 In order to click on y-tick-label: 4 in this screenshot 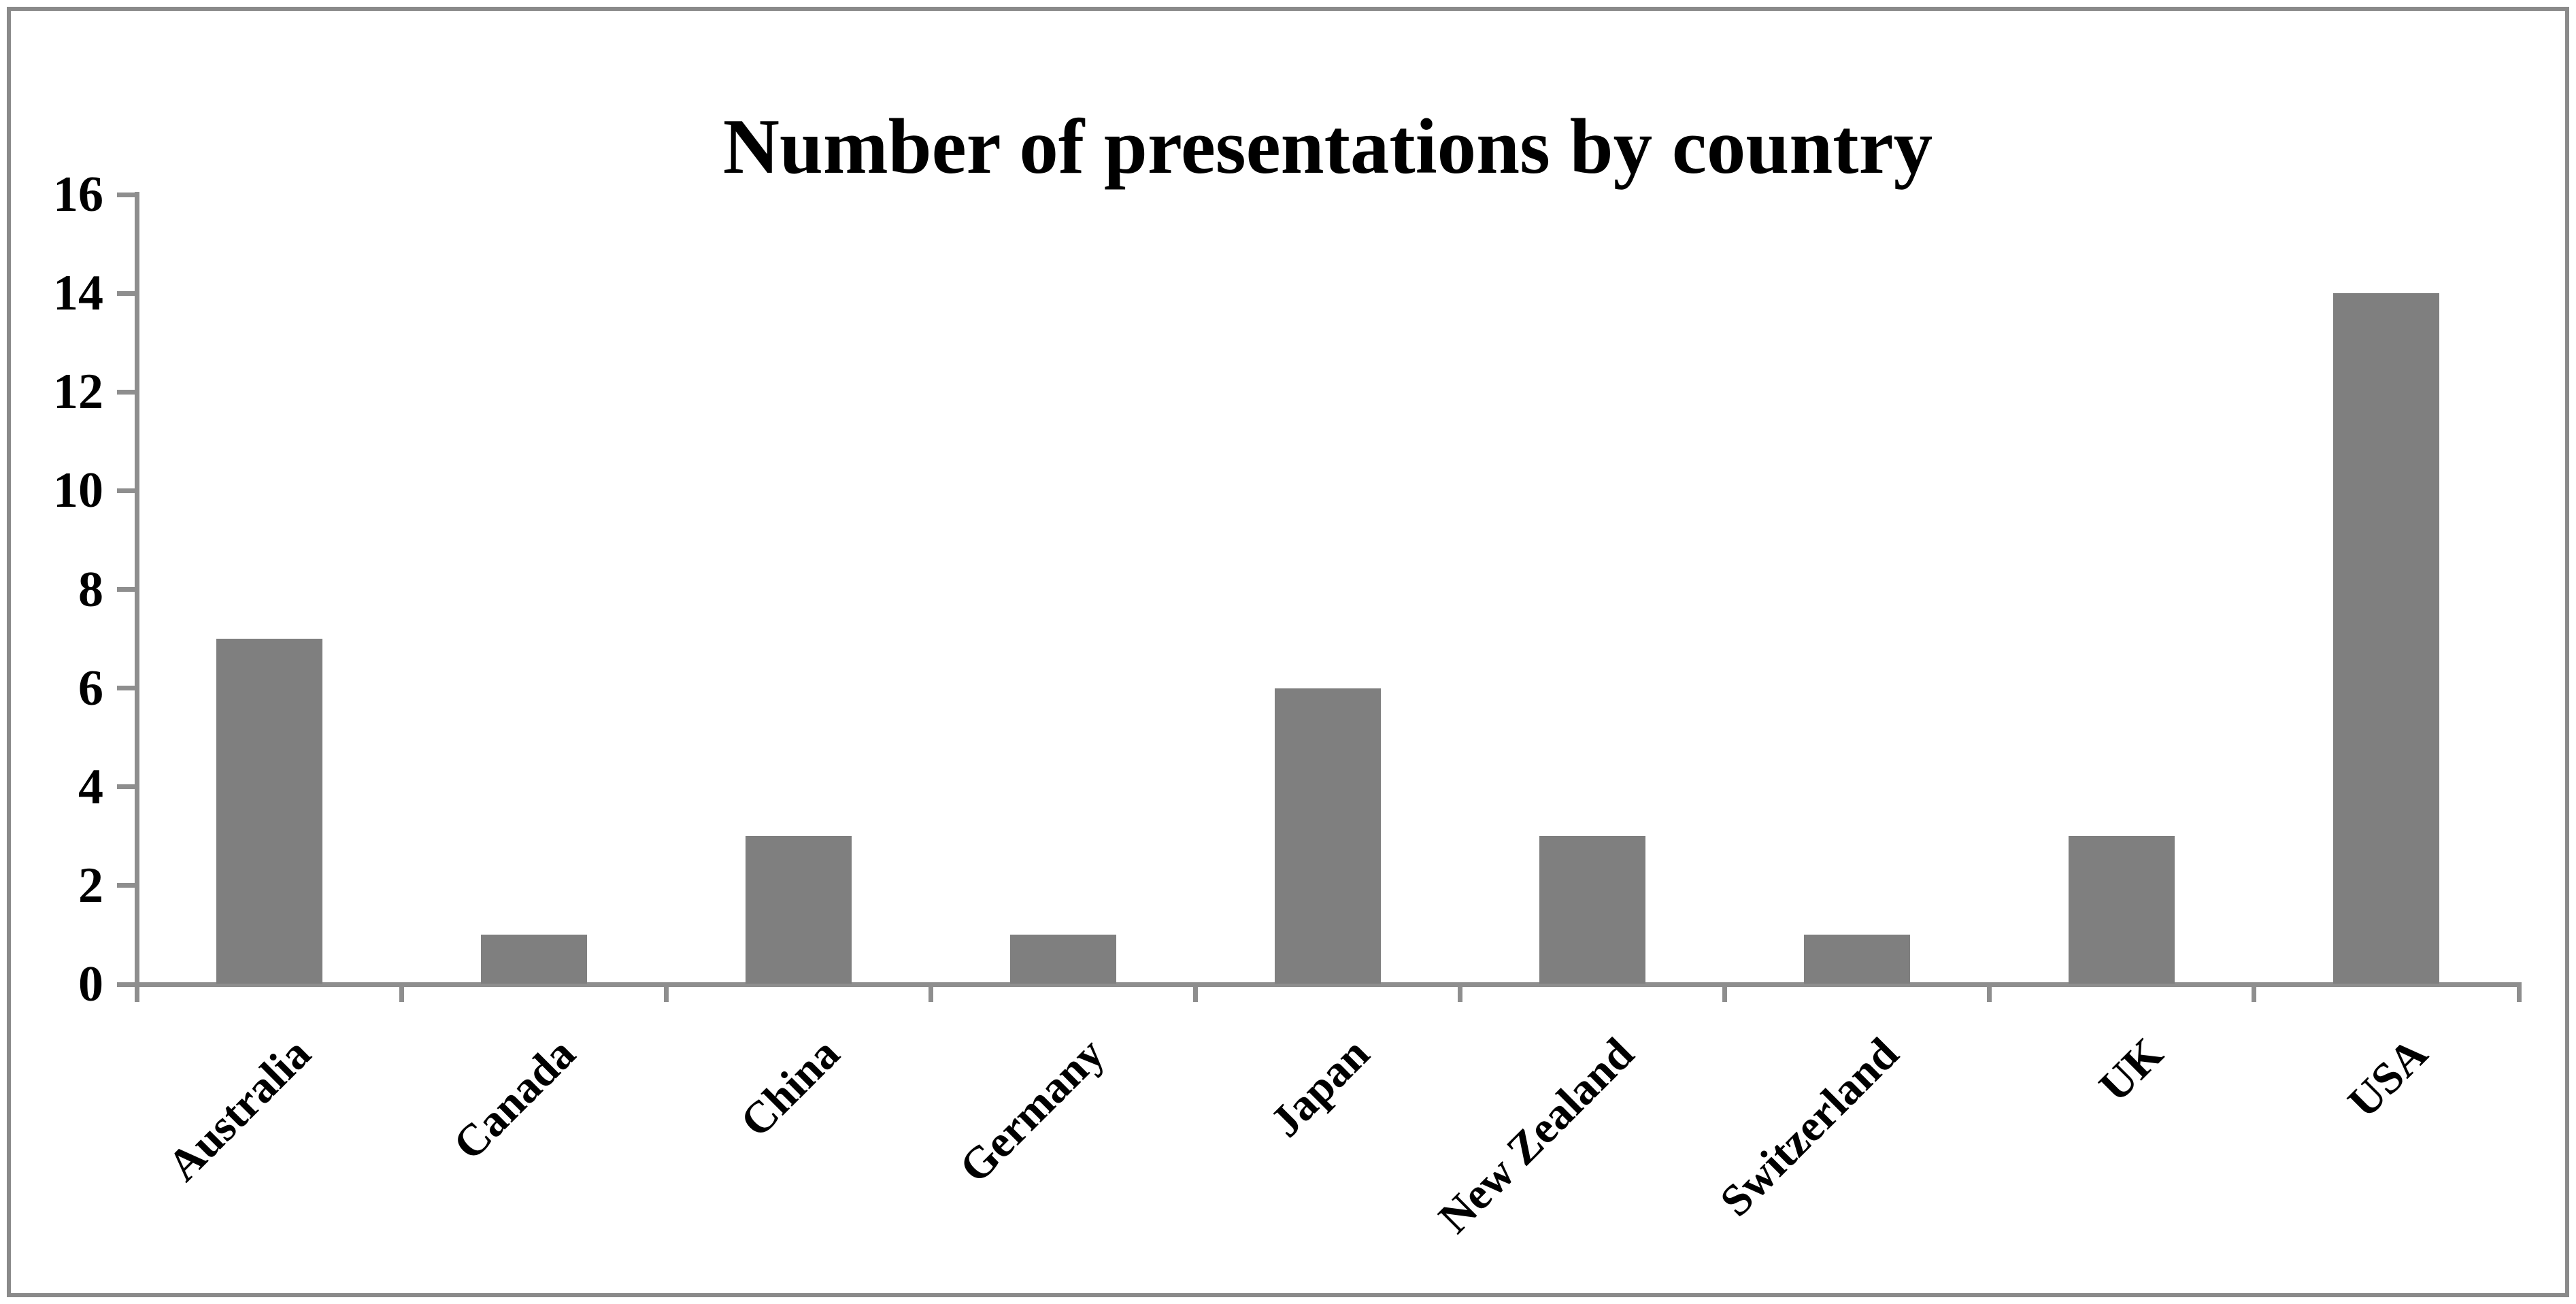, I will do `click(90, 786)`.